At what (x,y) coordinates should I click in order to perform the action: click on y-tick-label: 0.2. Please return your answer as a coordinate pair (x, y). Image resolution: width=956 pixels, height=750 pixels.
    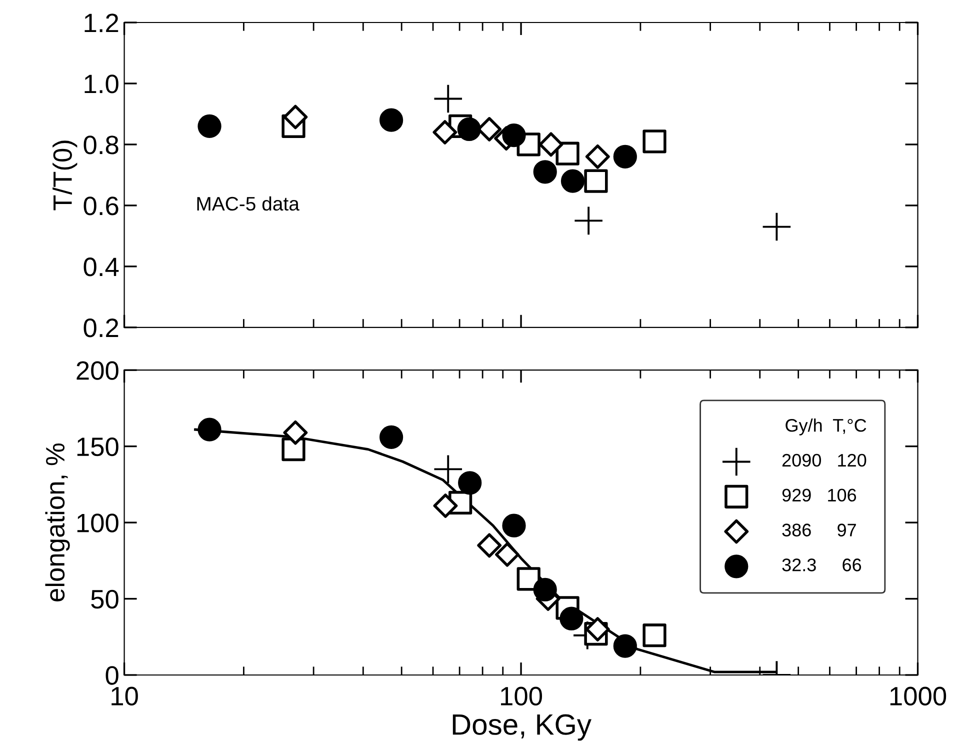
    Looking at the image, I should click on (101, 328).